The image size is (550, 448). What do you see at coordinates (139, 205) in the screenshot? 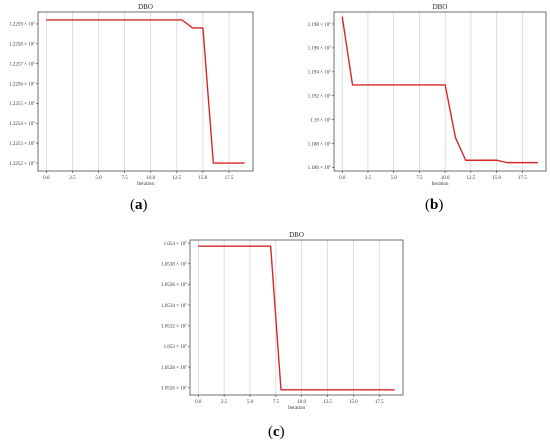
I see `panel-label-a: (a)` at bounding box center [139, 205].